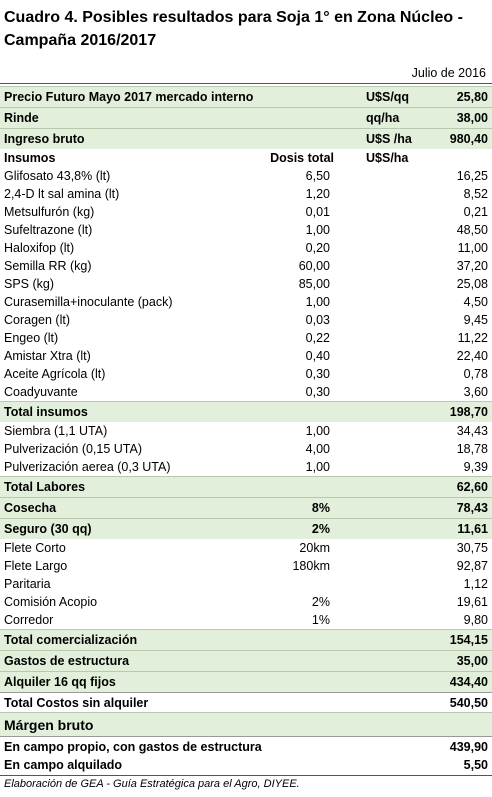 The width and height of the screenshot is (492, 797). I want to click on cell-dose: 0,22, so click(317, 338).